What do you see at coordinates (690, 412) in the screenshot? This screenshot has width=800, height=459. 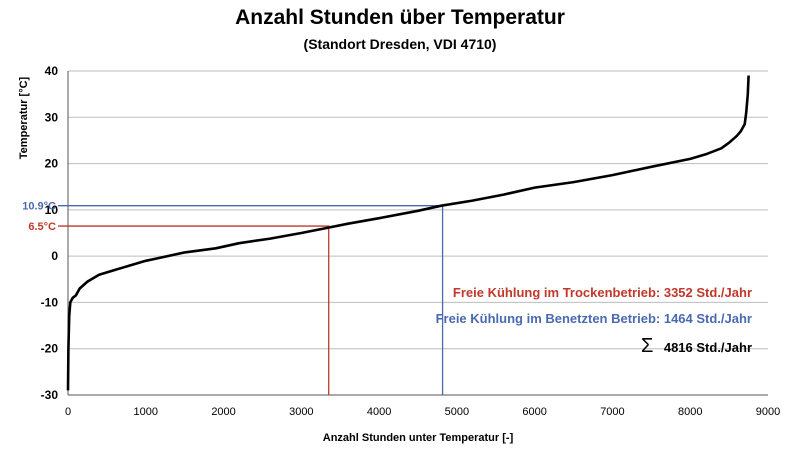 I see `x-tick-label: 8000` at bounding box center [690, 412].